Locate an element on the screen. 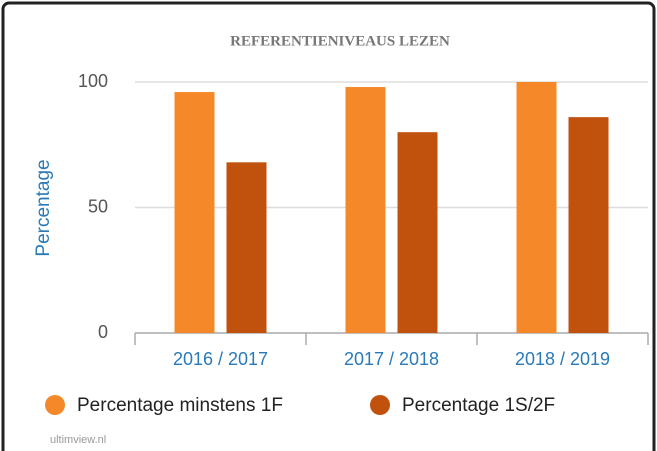 This screenshot has height=451, width=657. chart-title: REFERENTIENIVEAUS LEZEN is located at coordinates (340, 41).